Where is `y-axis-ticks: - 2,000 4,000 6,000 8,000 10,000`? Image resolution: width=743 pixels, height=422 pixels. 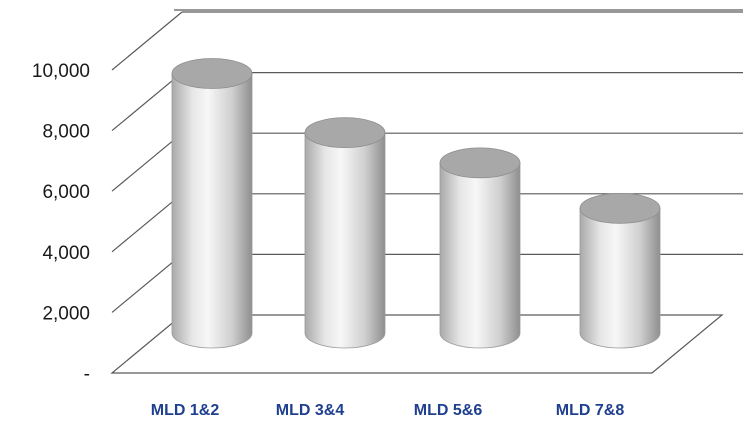 y-axis-ticks: - 2,000 4,000 6,000 8,000 10,000 is located at coordinates (61, 223).